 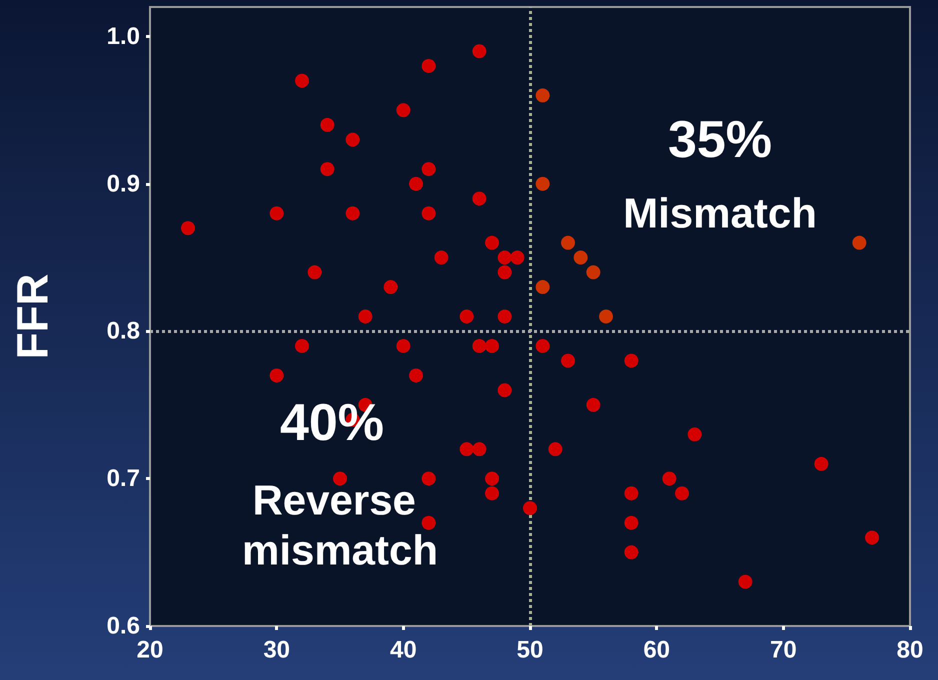 What do you see at coordinates (720, 213) in the screenshot?
I see `annotation: Mismatch` at bounding box center [720, 213].